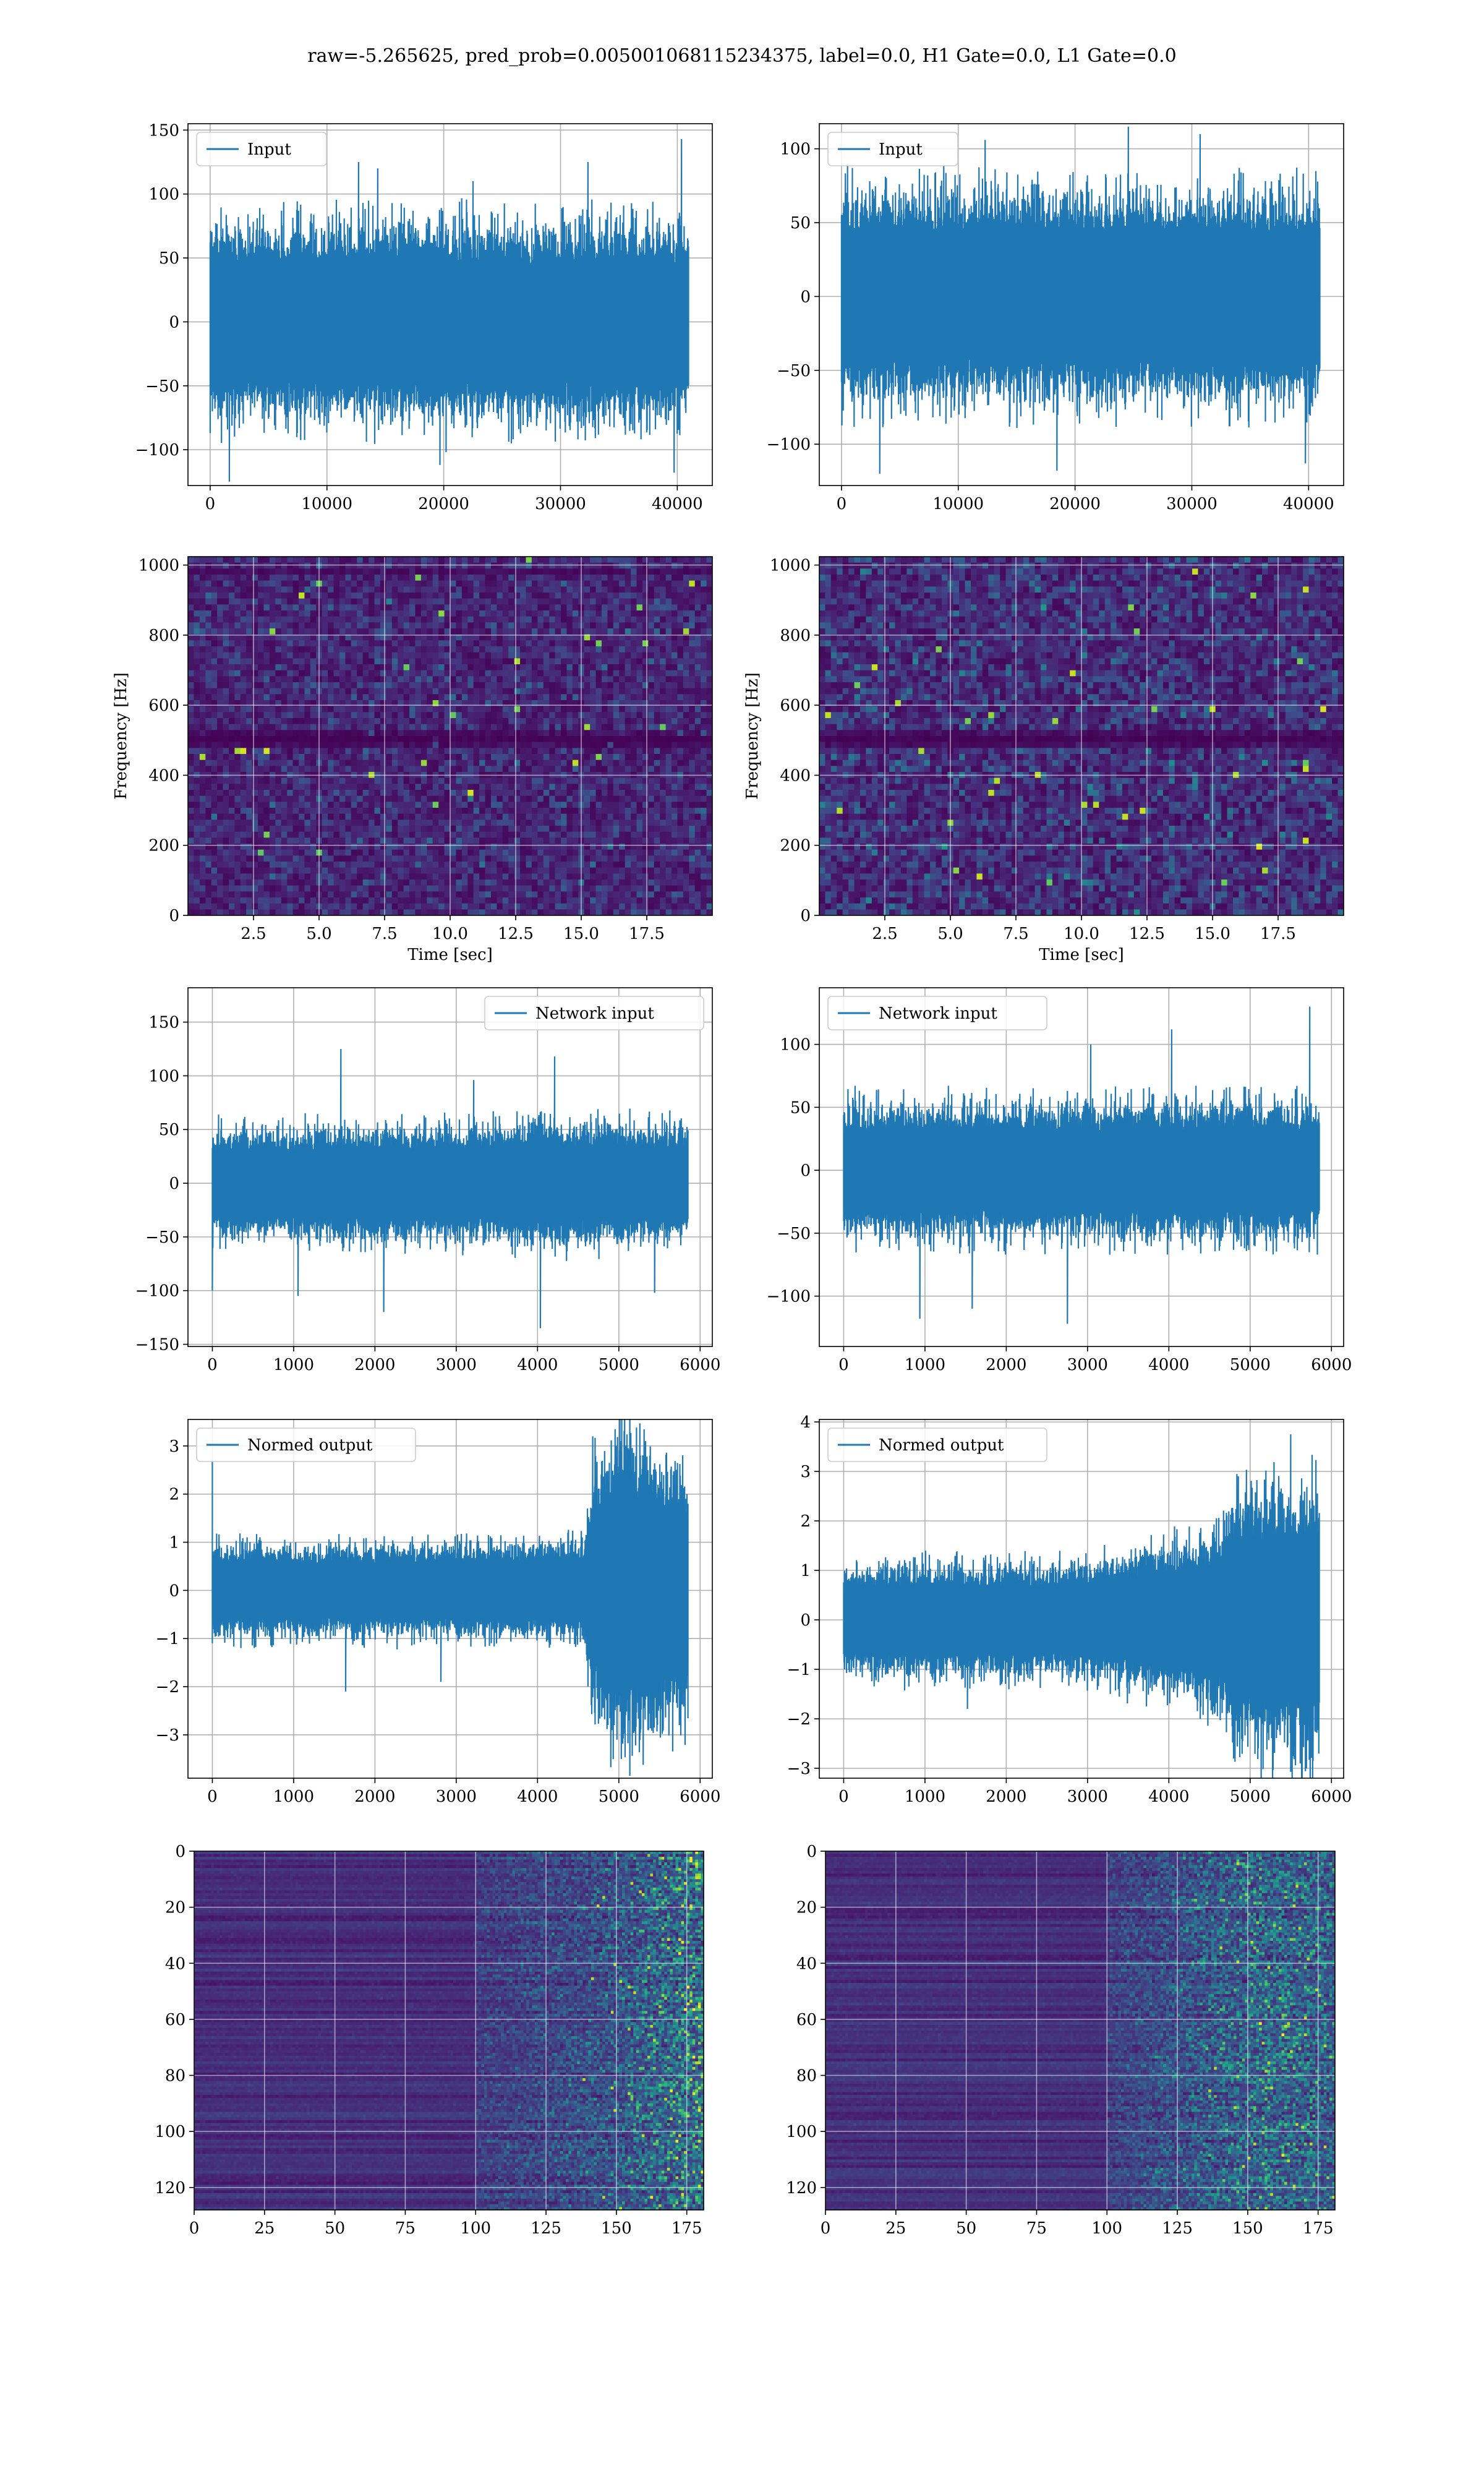 The height and width of the screenshot is (2474, 1484). Describe the element at coordinates (537, 1365) in the screenshot. I see `network-input-h1-xtick-label: 4000` at that location.